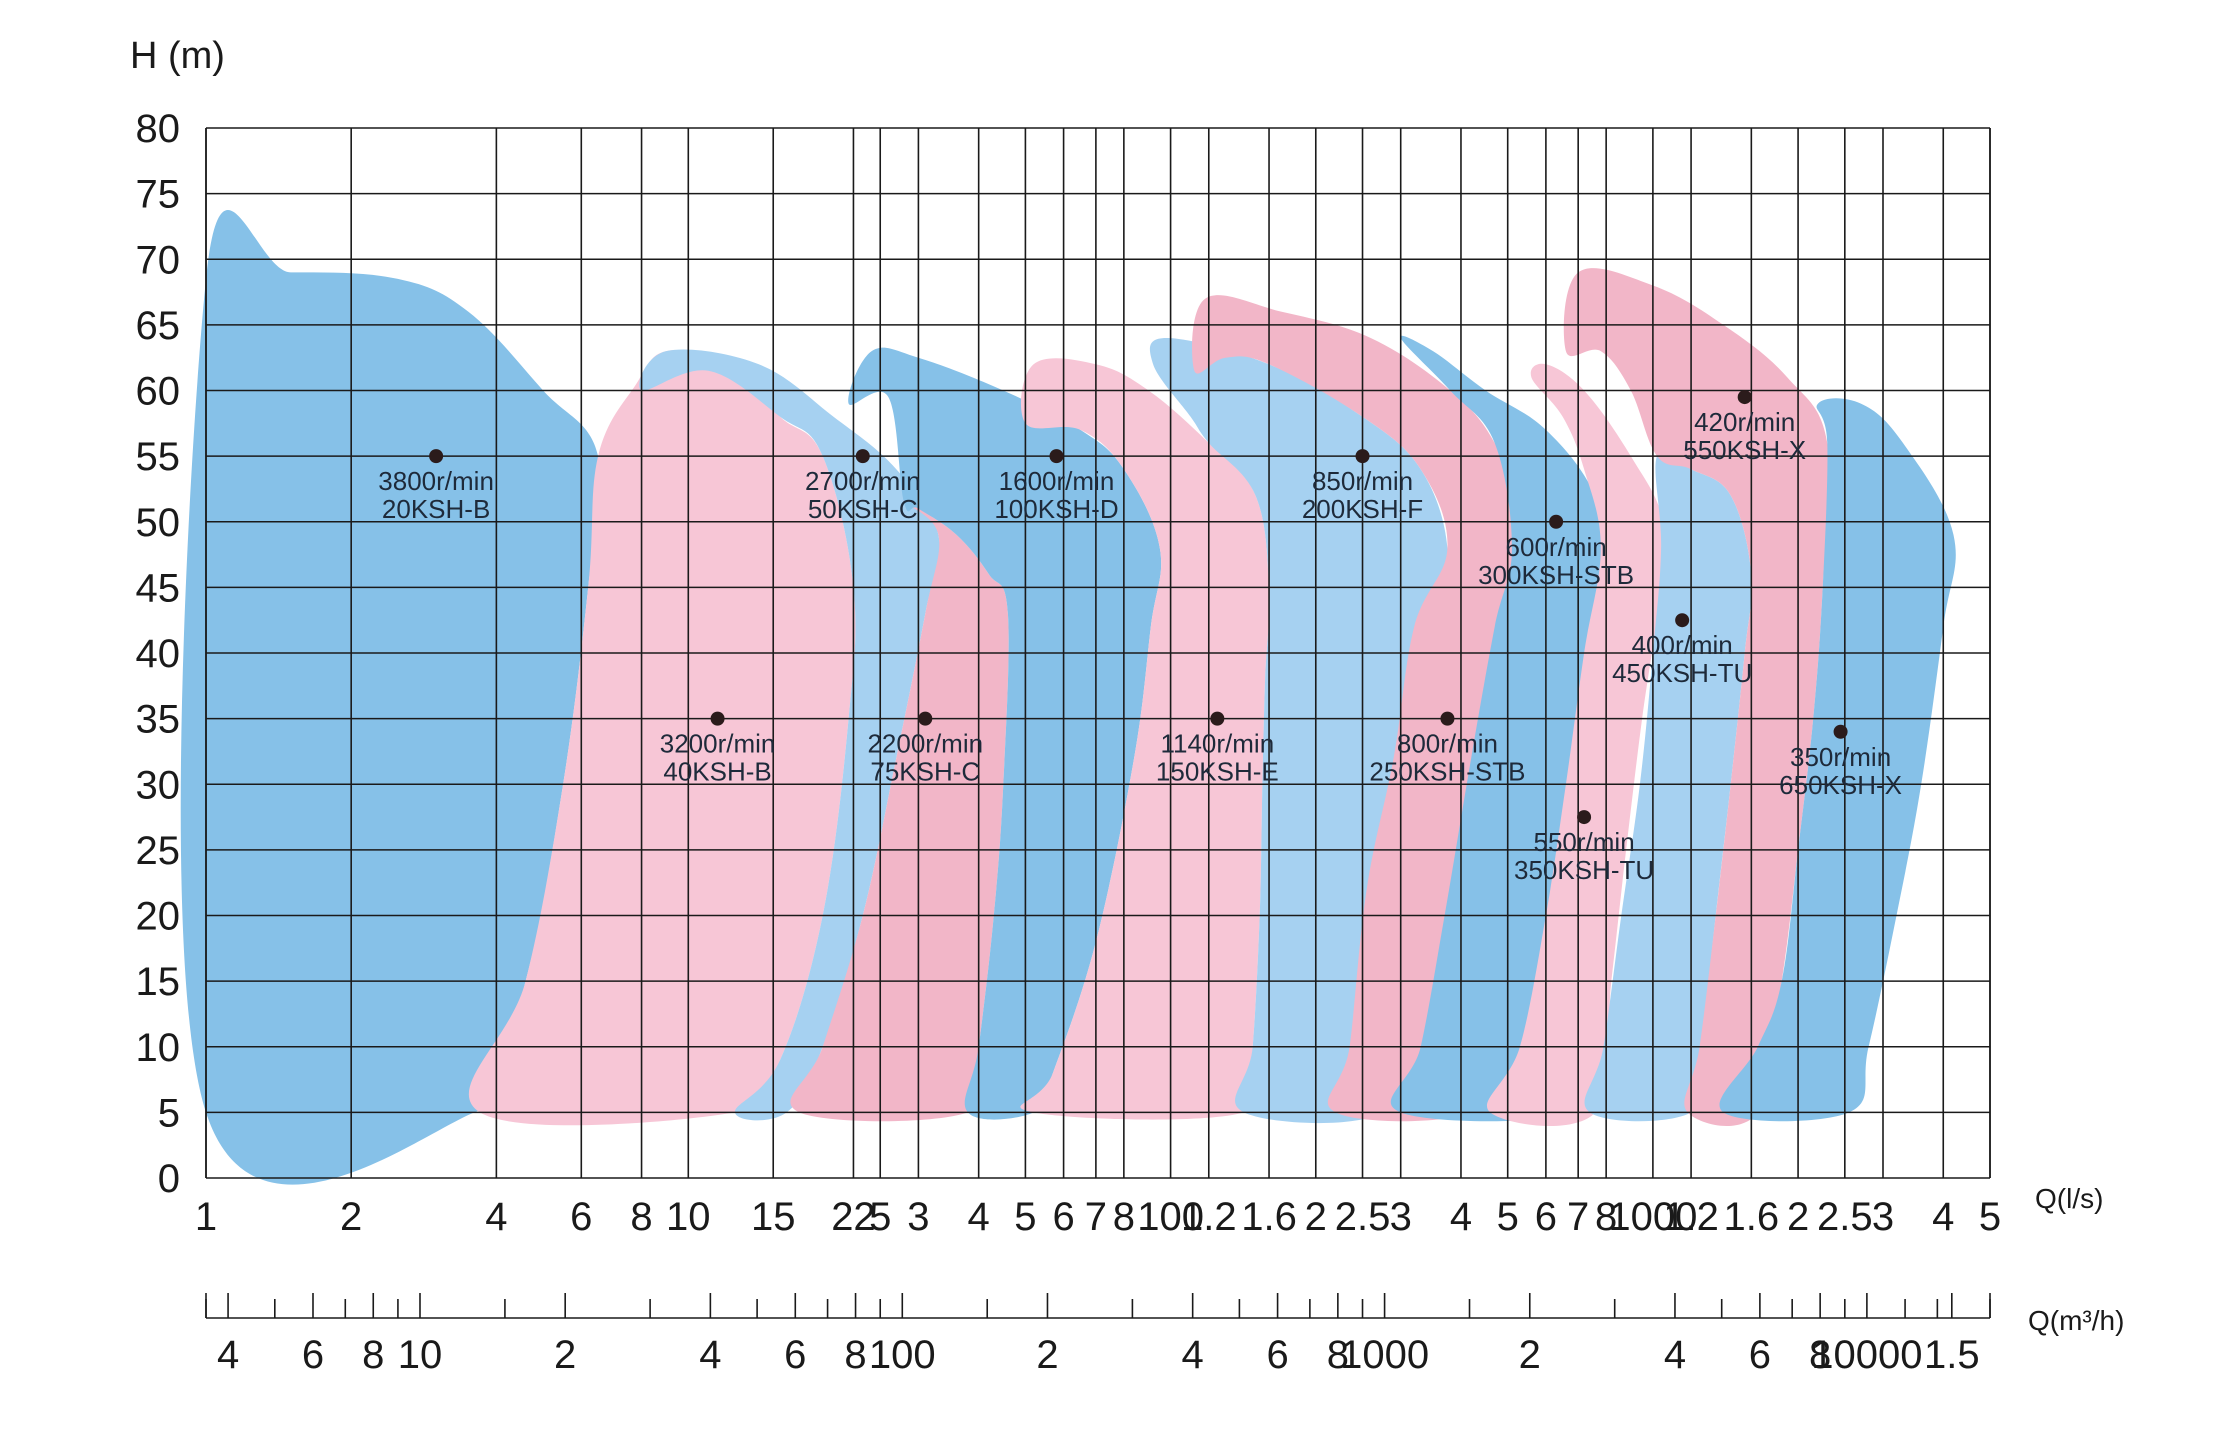  What do you see at coordinates (925, 718) in the screenshot?
I see `point-75ksh-c` at bounding box center [925, 718].